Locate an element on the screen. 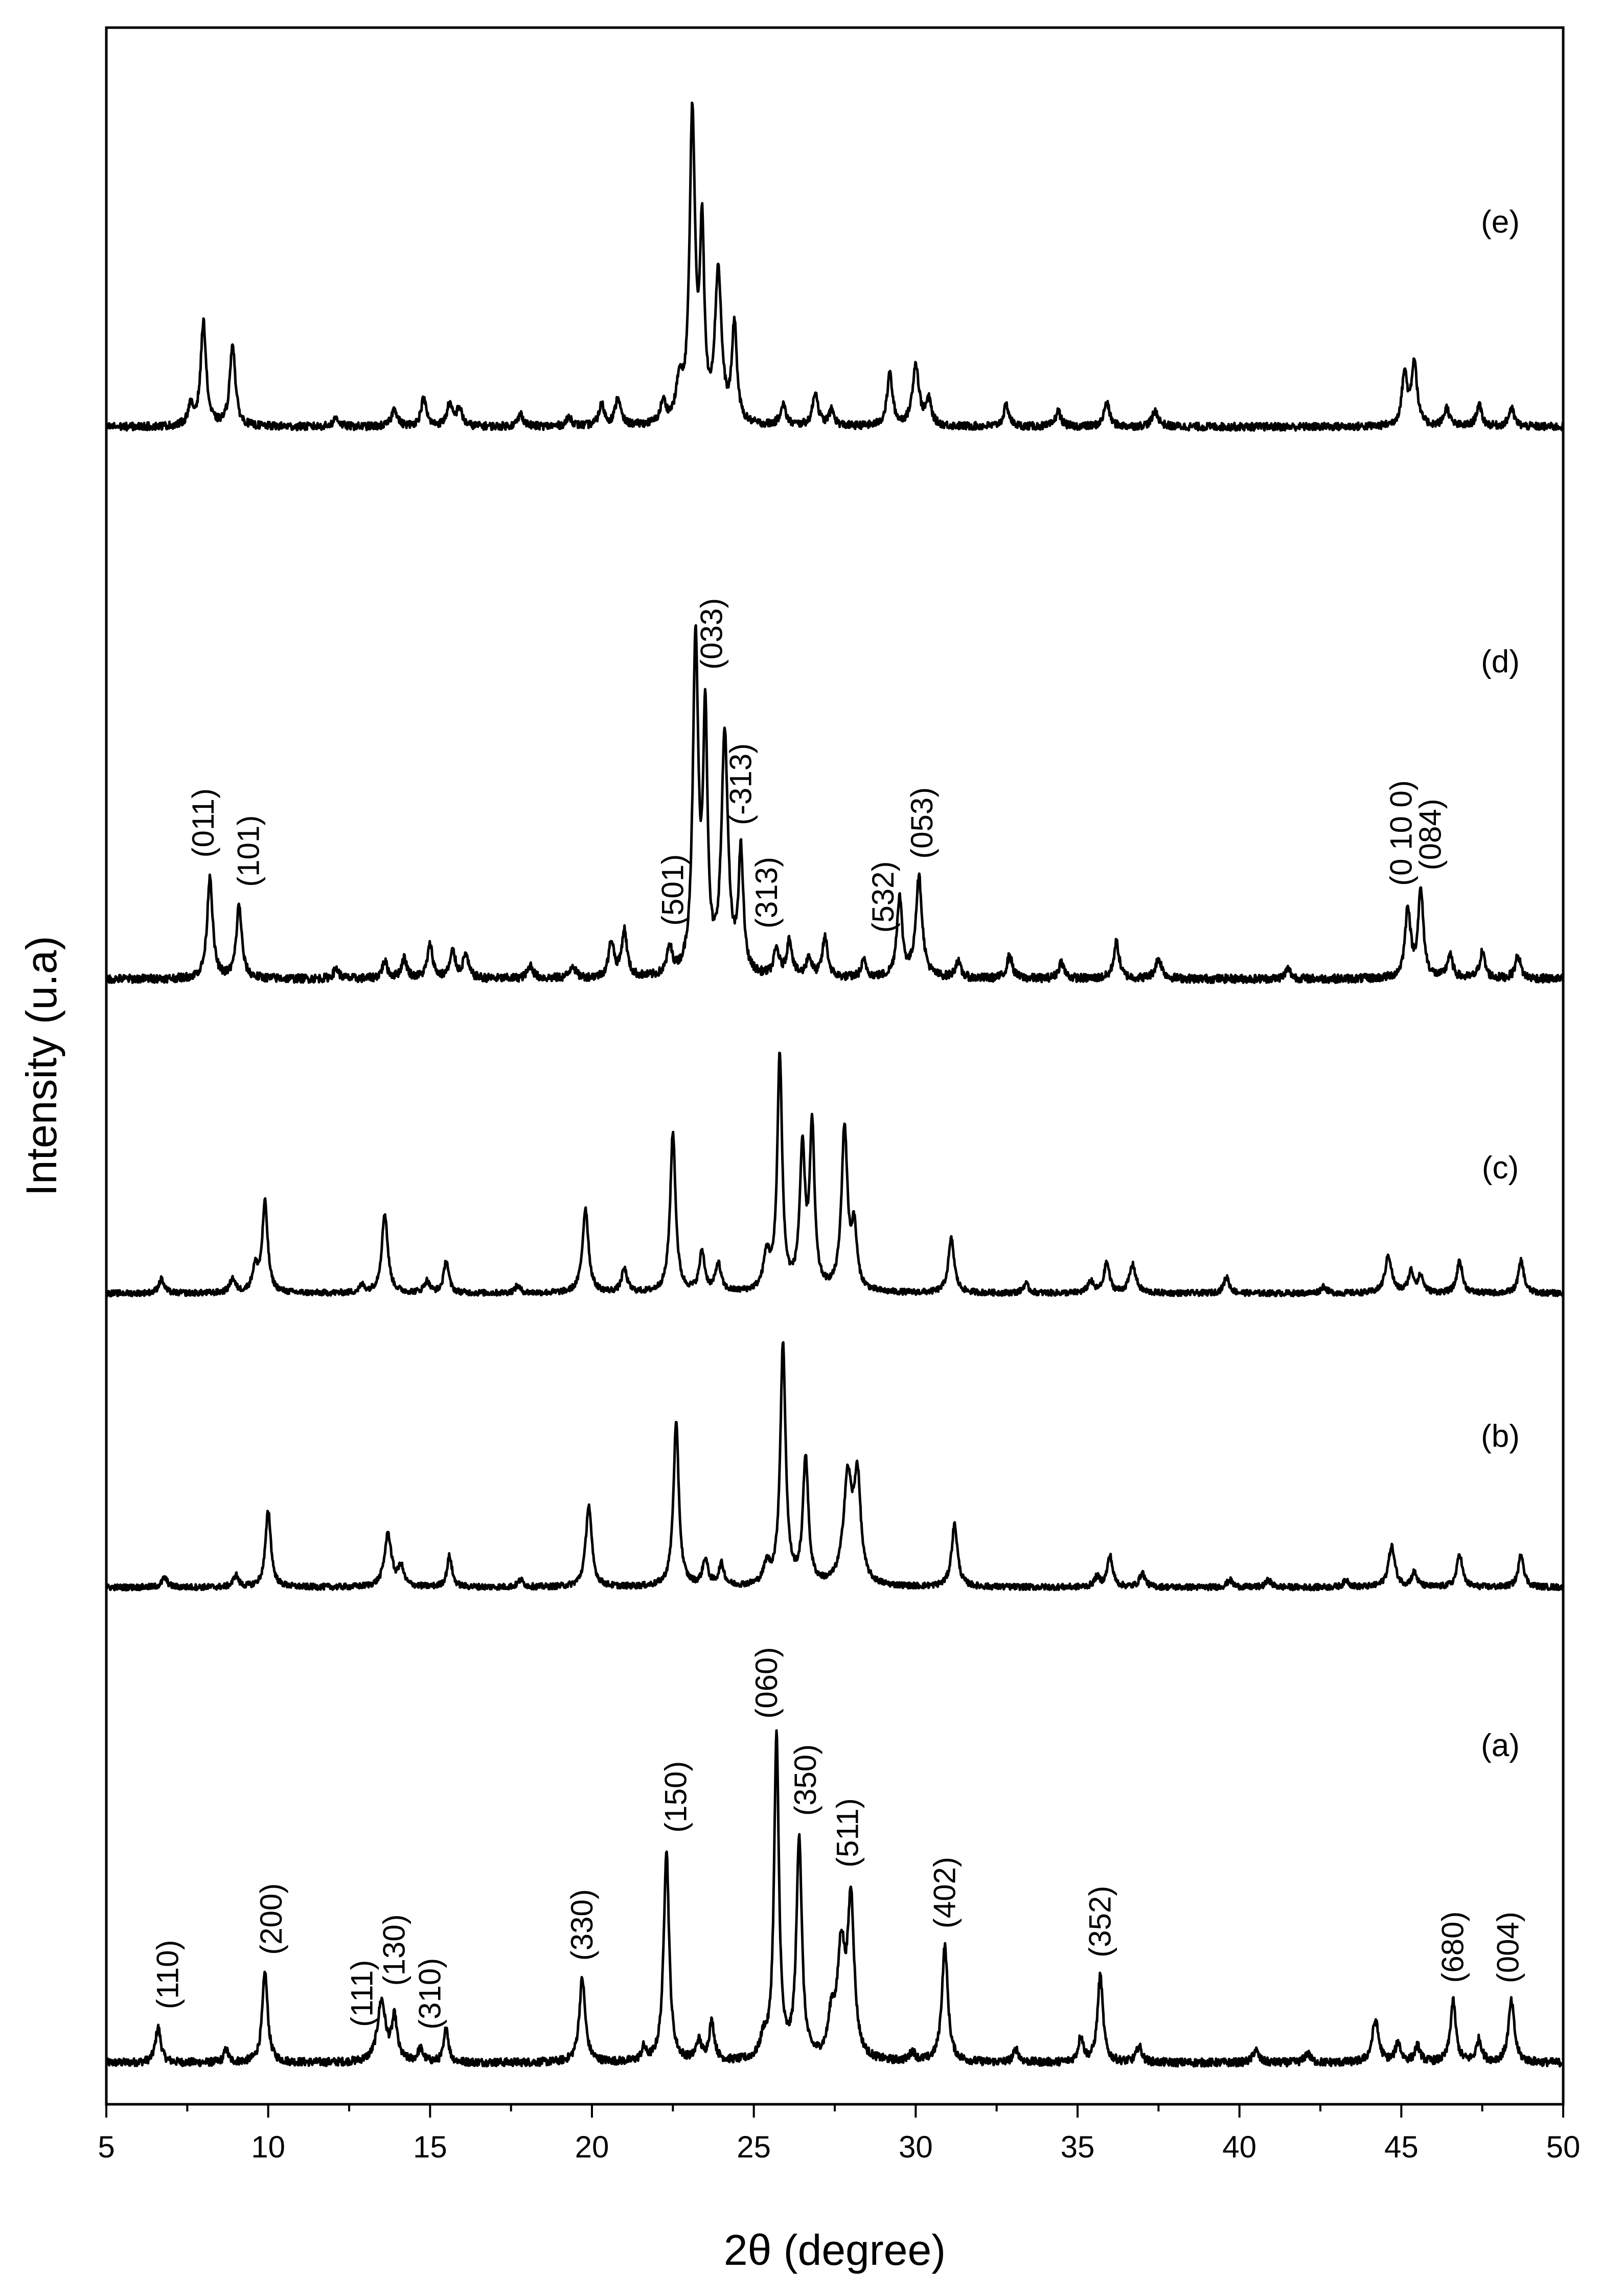 This screenshot has height=2296, width=1600. peak-label: (150) is located at coordinates (676, 1797).